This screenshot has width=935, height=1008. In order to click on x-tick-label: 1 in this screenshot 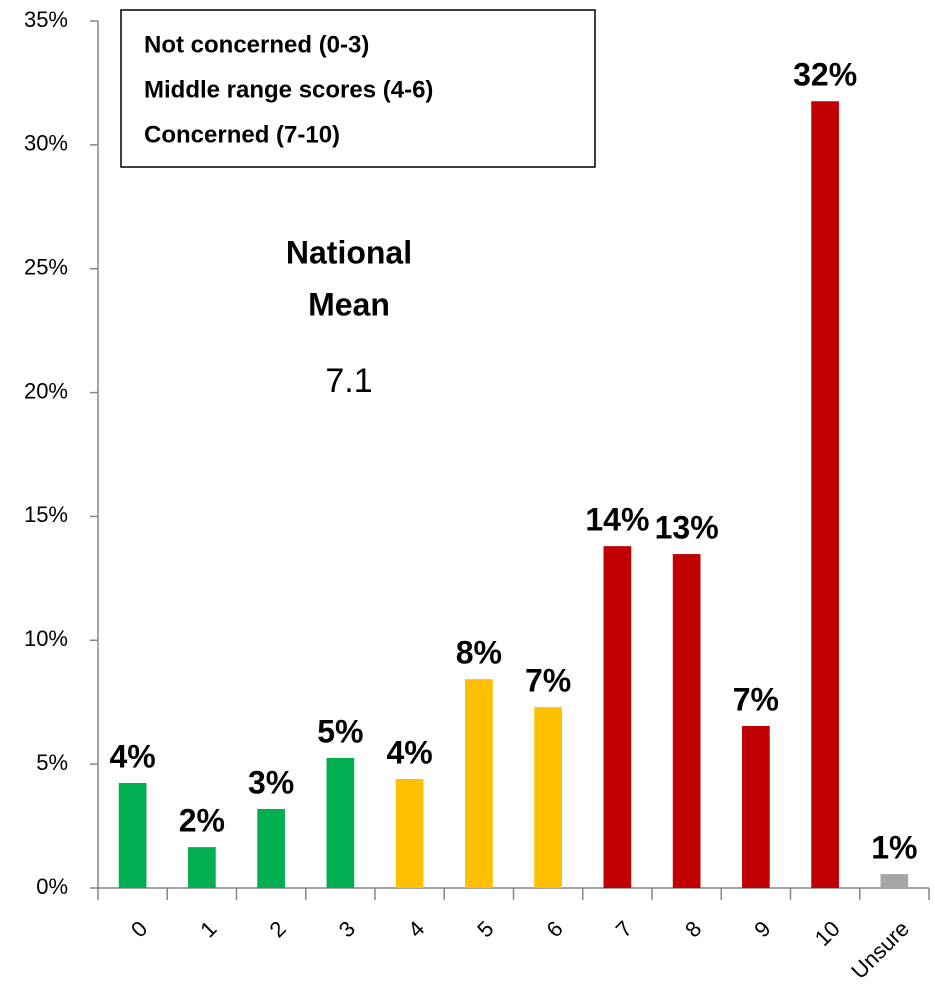, I will do `click(208, 929)`.